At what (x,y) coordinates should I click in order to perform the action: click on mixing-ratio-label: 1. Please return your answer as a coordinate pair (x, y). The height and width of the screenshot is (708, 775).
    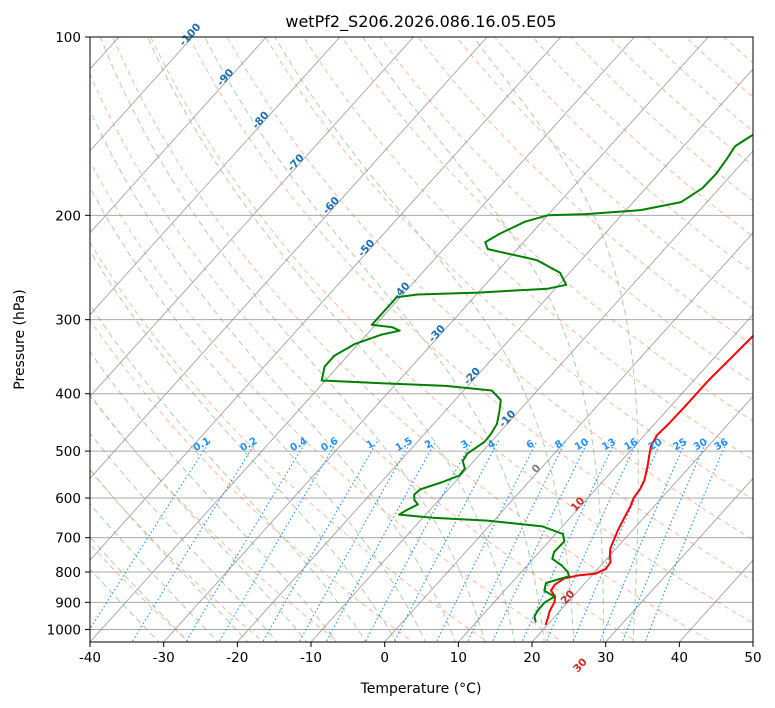
    Looking at the image, I should click on (371, 444).